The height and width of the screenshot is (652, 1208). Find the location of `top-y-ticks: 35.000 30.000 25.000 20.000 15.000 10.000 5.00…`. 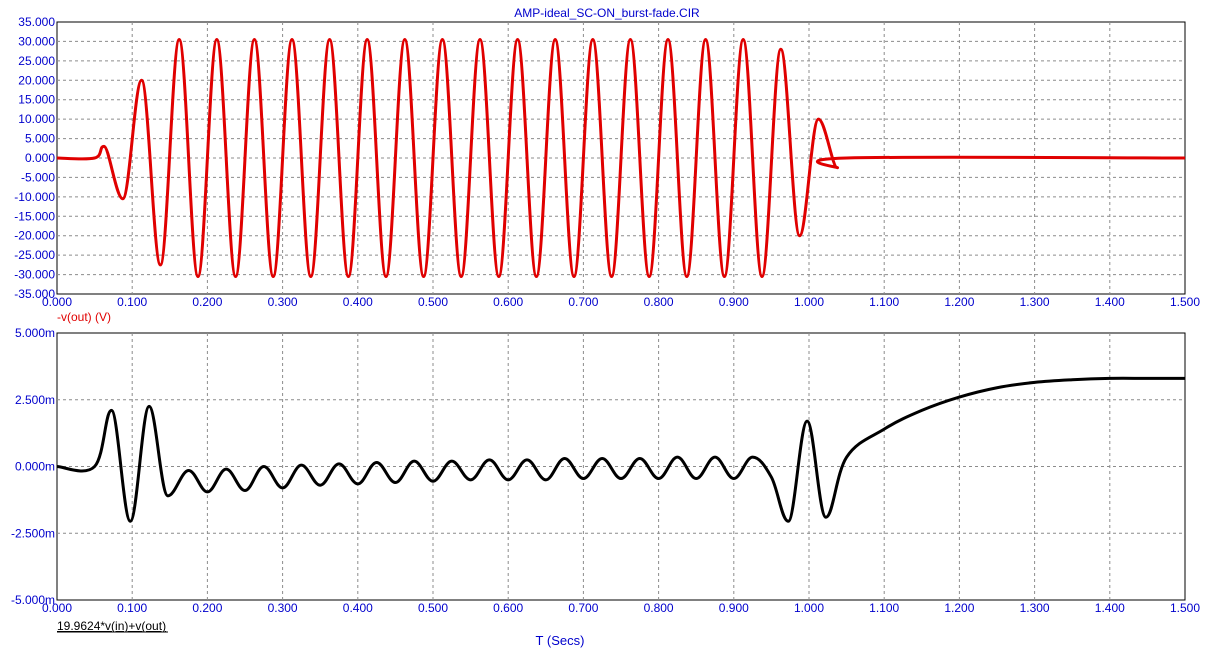

top-y-ticks: 35.000 30.000 25.000 20.000 15.000 10.000 5.00… is located at coordinates (34, 158).